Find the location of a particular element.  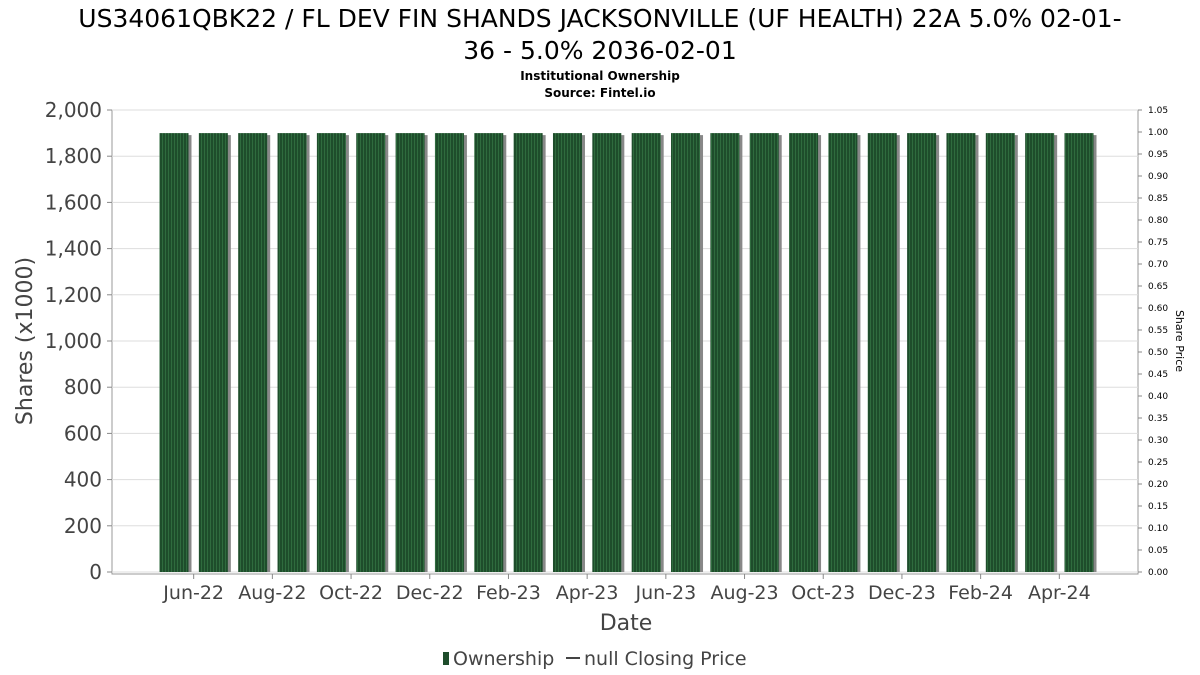

y2-tick-label: 1.00 is located at coordinates (1158, 133).